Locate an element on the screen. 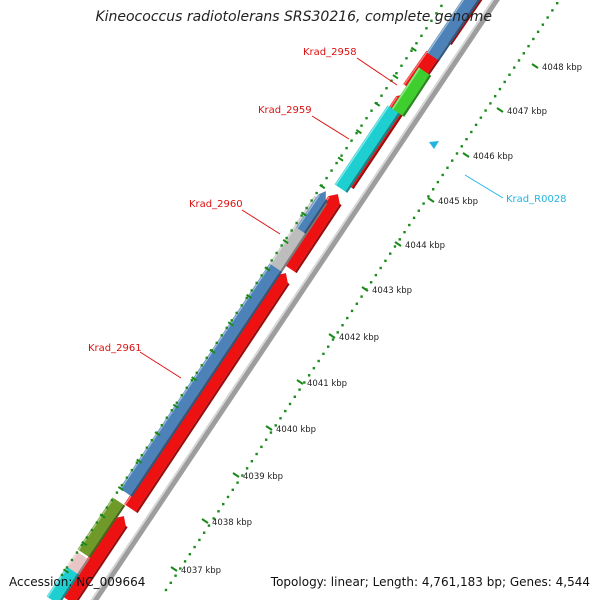  cds-arrow-1-body is located at coordinates (94, 558).